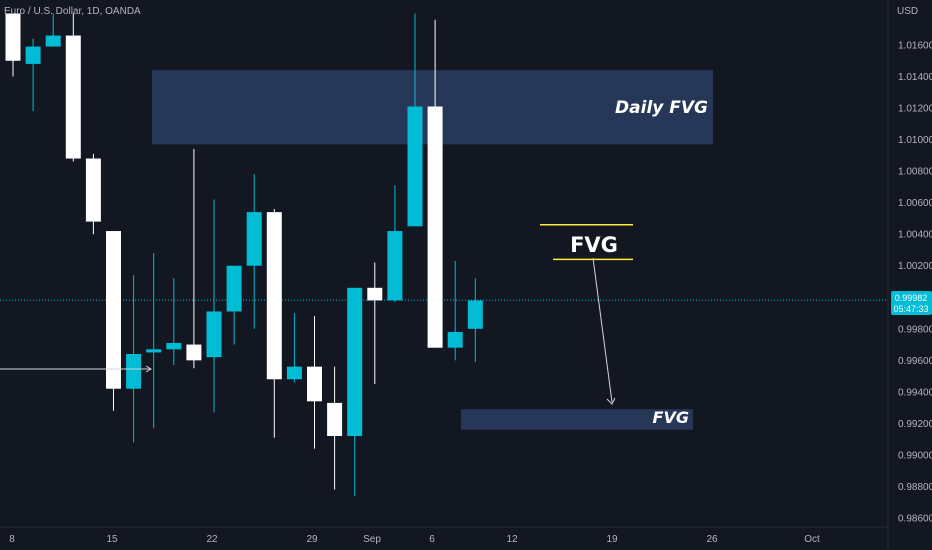  I want to click on y-tick-label: 1.00800, so click(915, 172).